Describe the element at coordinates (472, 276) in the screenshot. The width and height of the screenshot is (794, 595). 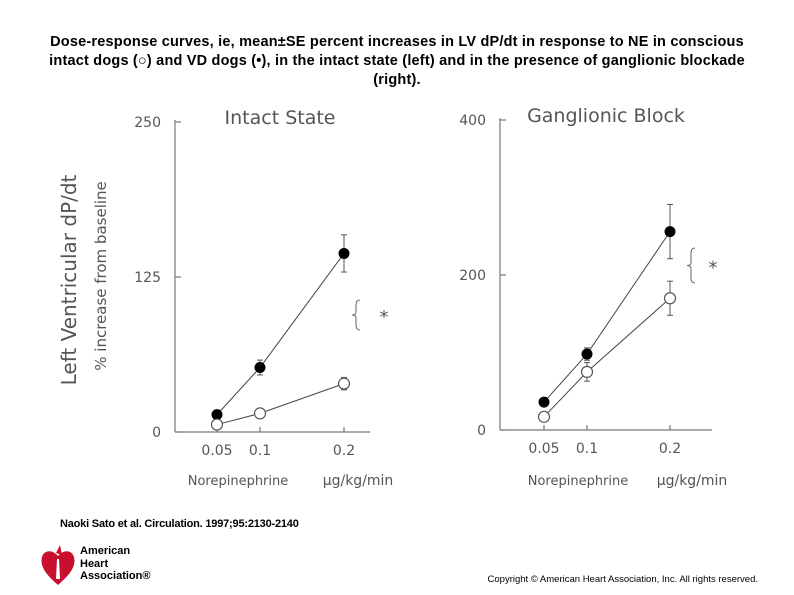
I see `y-tick-label: 200` at that location.